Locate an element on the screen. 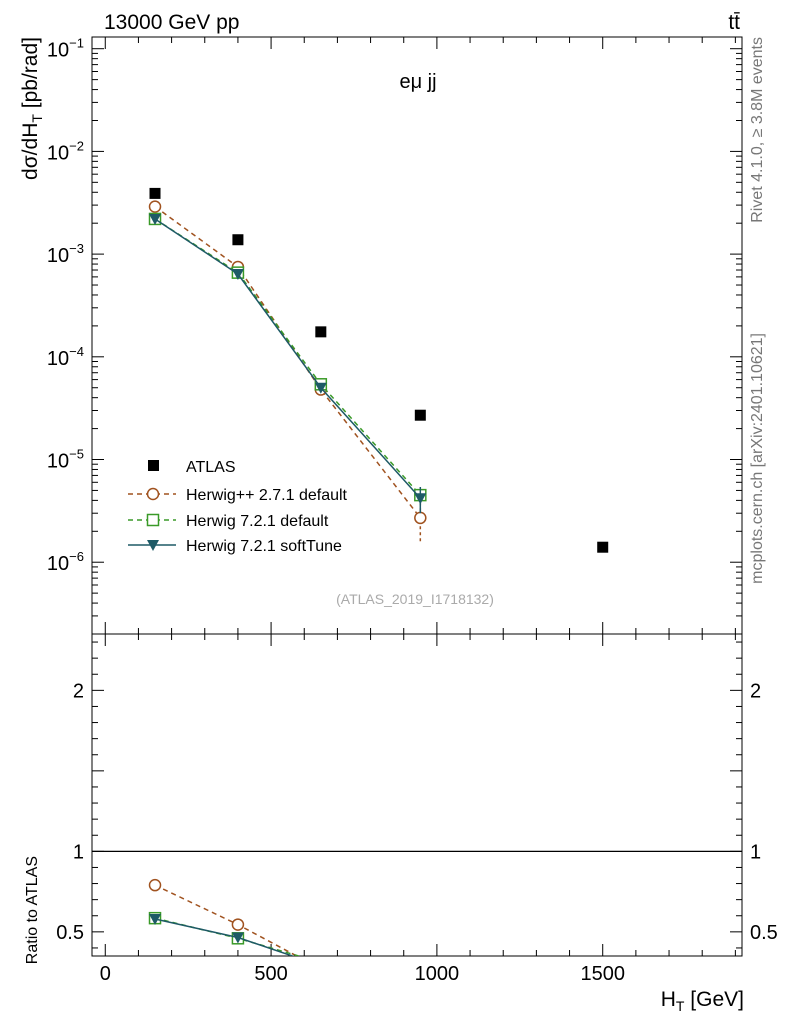 The height and width of the screenshot is (1024, 786). ratio-y-axis-title: Ratio to ATLAS is located at coordinates (32, 910).